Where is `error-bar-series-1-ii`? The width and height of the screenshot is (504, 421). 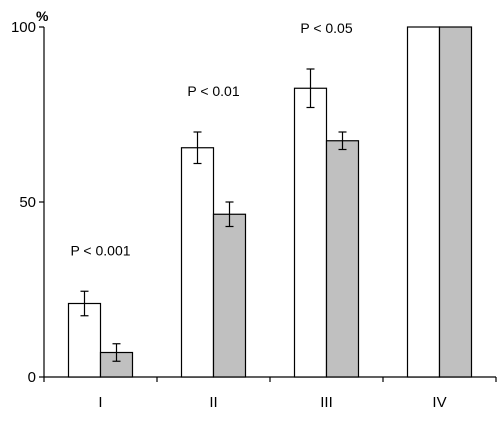
error-bar-series-1-ii is located at coordinates (197, 148).